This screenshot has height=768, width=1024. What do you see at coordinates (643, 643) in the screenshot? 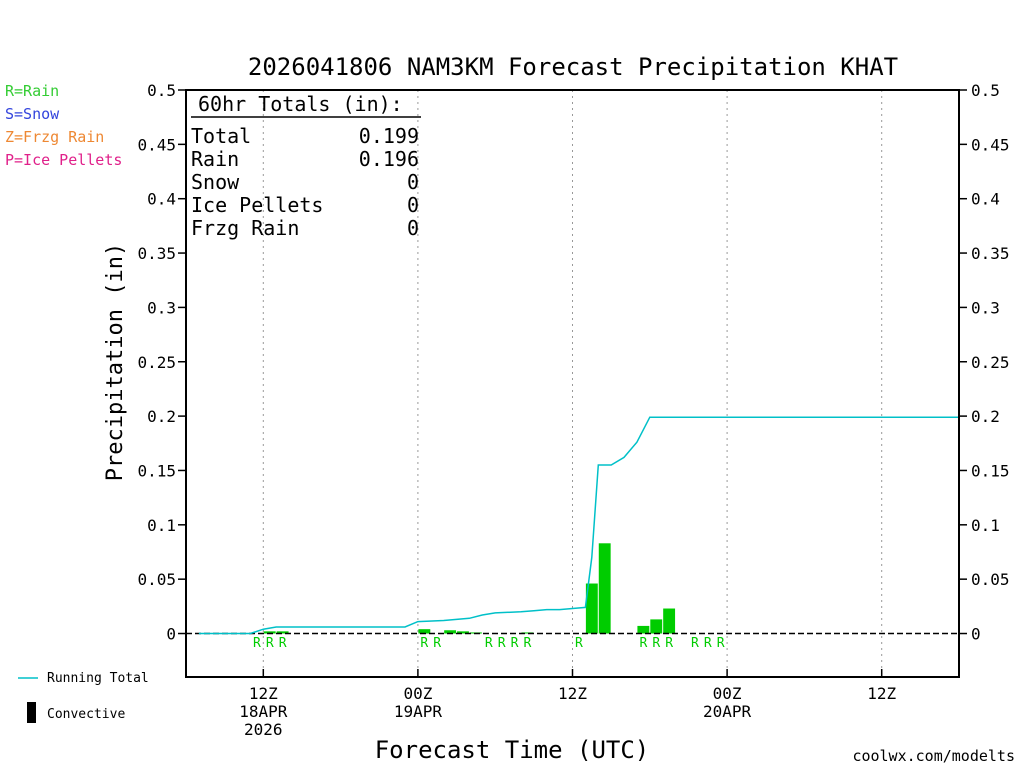
I see `ptype-label-10: R` at bounding box center [643, 643].